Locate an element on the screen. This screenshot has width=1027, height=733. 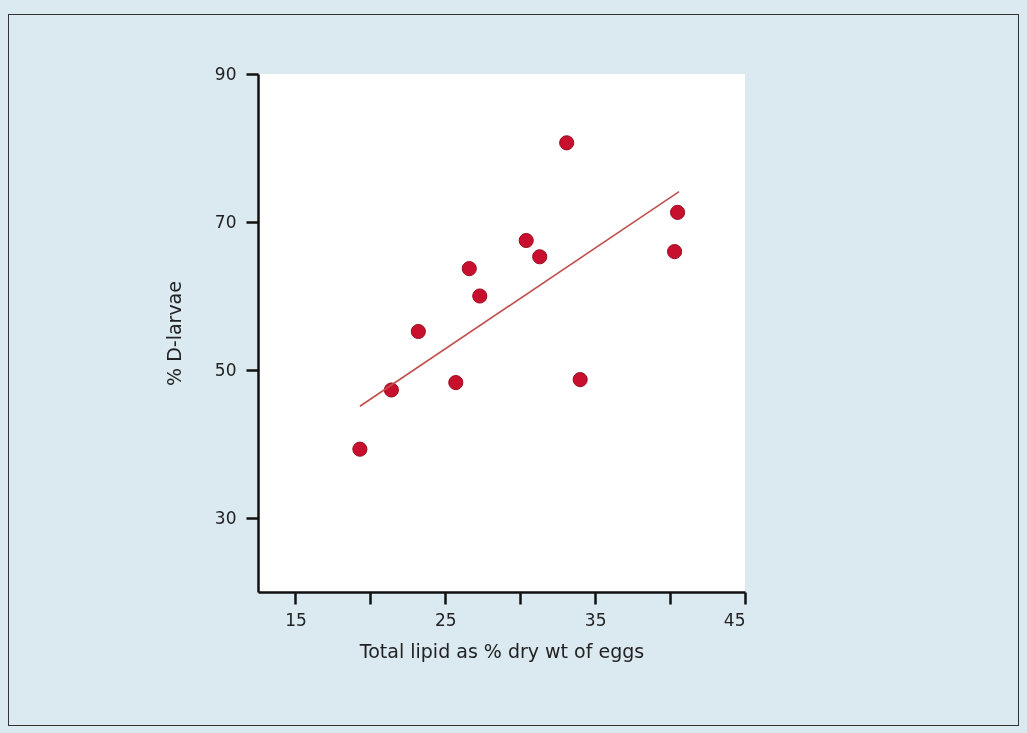
y-axis-title: % D-larvae is located at coordinates (173, 333).